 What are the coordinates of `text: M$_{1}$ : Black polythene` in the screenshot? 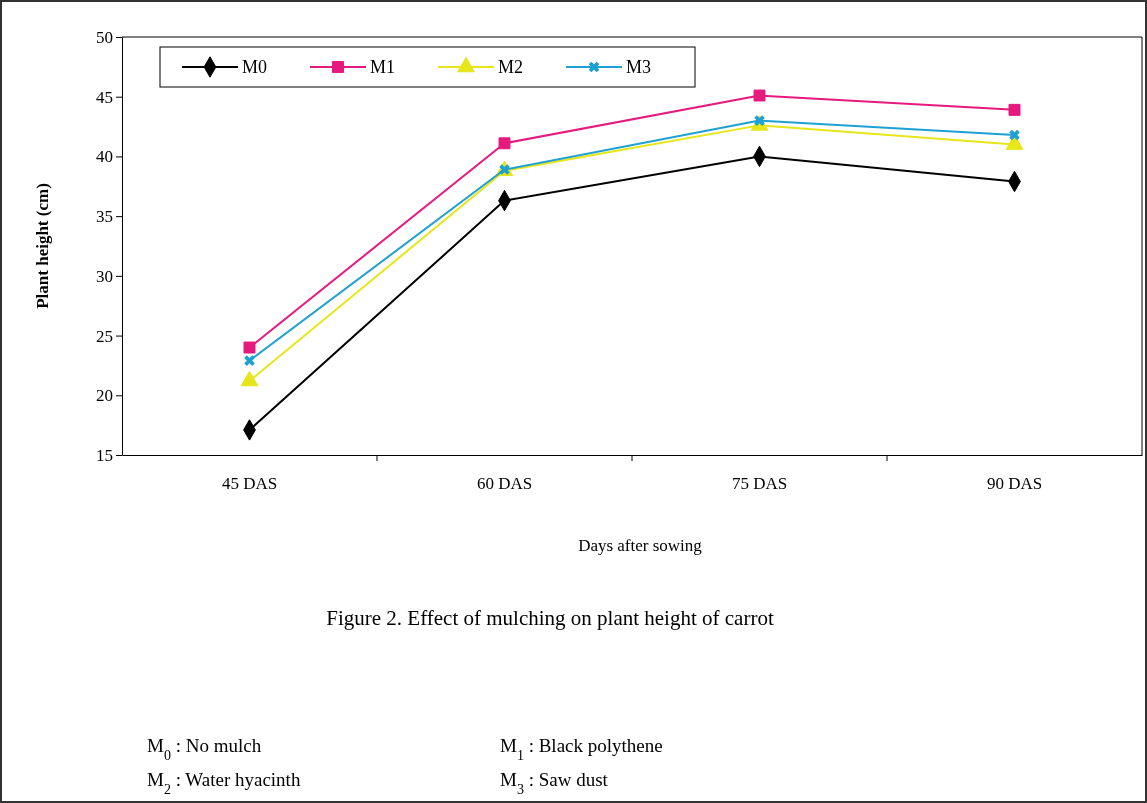 It's located at (581, 749).